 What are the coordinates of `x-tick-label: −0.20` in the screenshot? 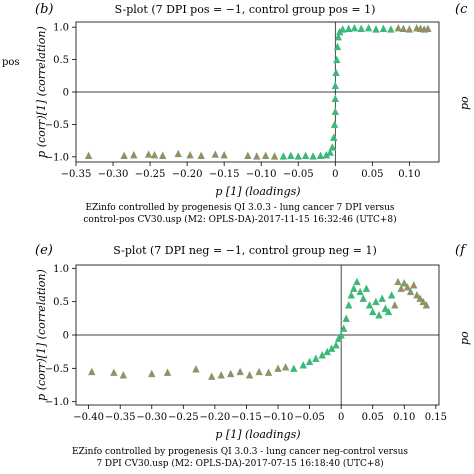 It's located at (187, 174).